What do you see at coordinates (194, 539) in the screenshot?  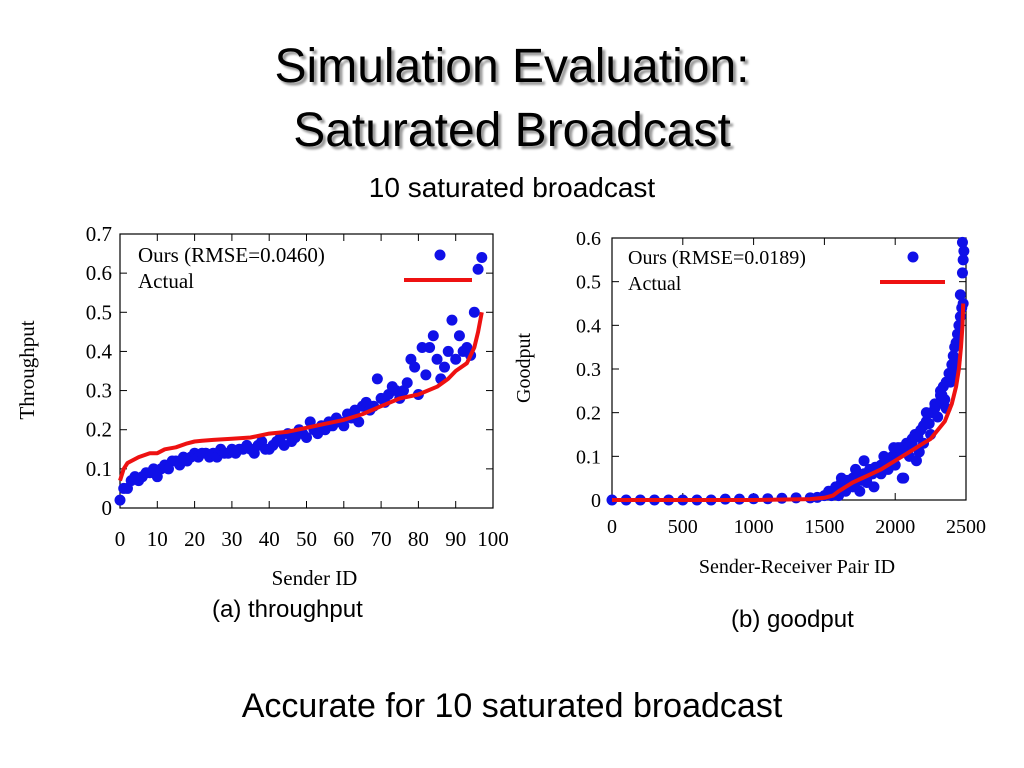 I see `x-tick-label: 20` at bounding box center [194, 539].